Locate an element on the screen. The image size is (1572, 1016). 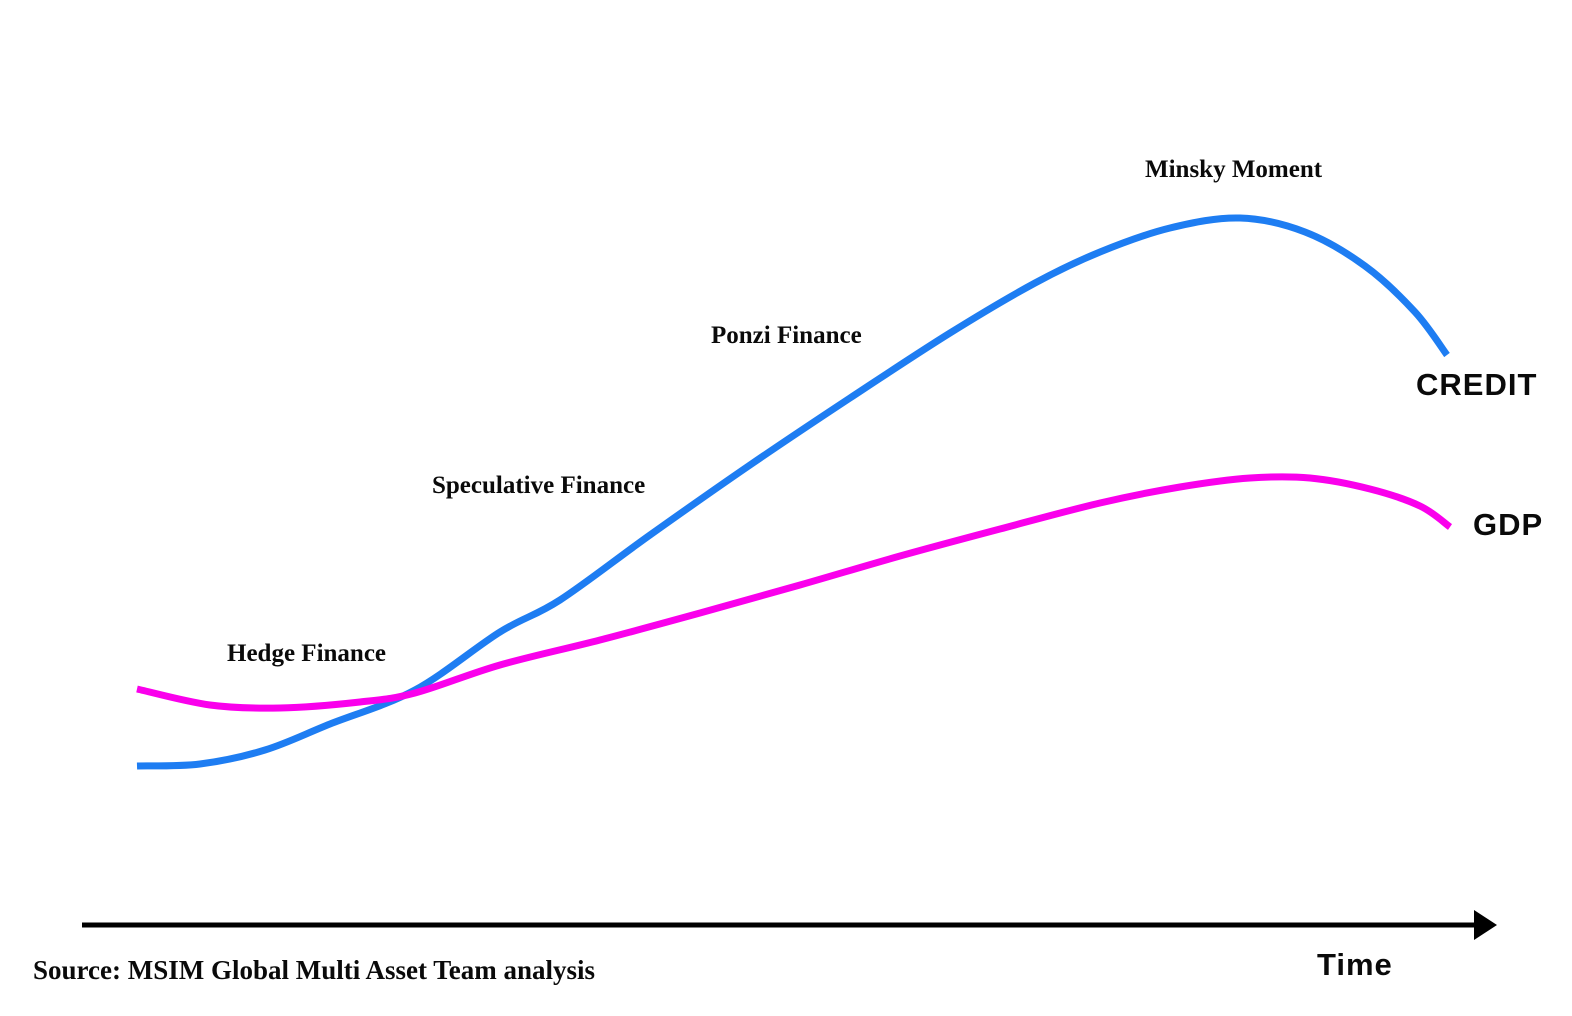
x-axis-label-time: Time is located at coordinates (1355, 964).